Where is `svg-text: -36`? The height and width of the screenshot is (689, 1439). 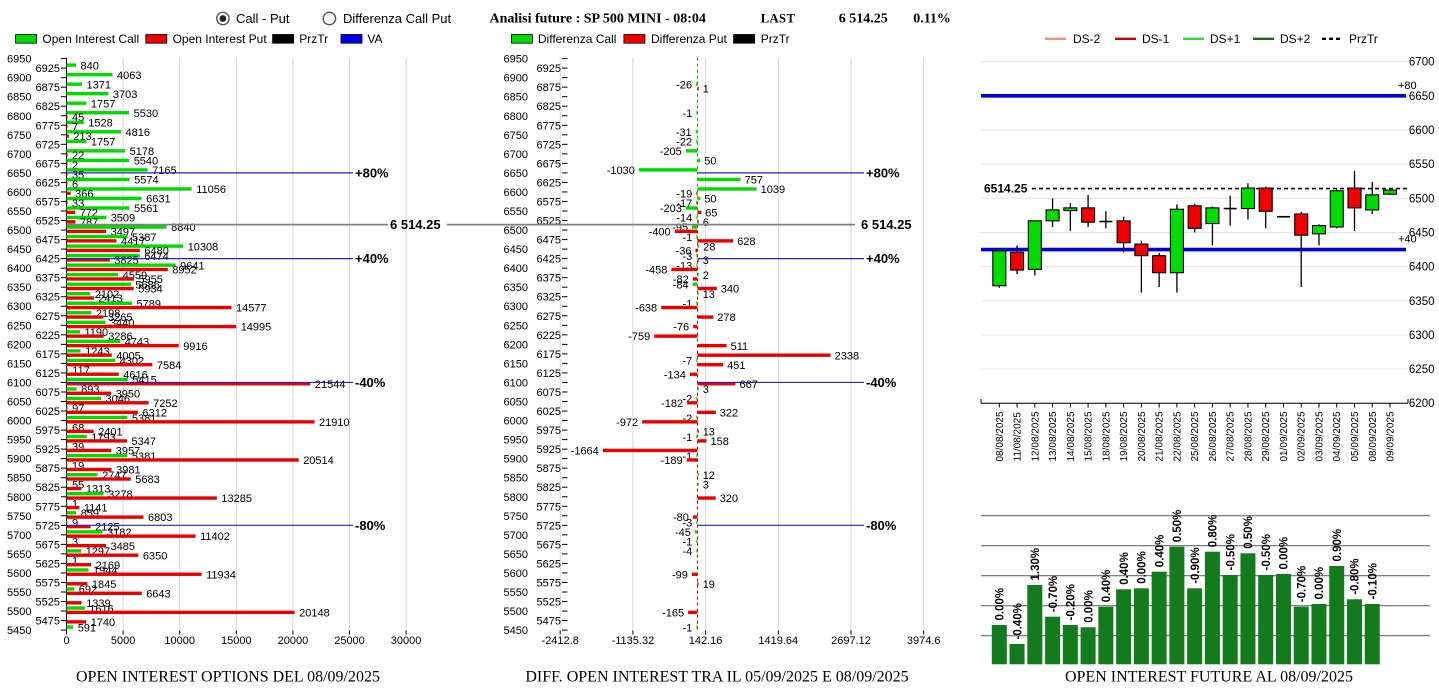 svg-text: -36 is located at coordinates (684, 252).